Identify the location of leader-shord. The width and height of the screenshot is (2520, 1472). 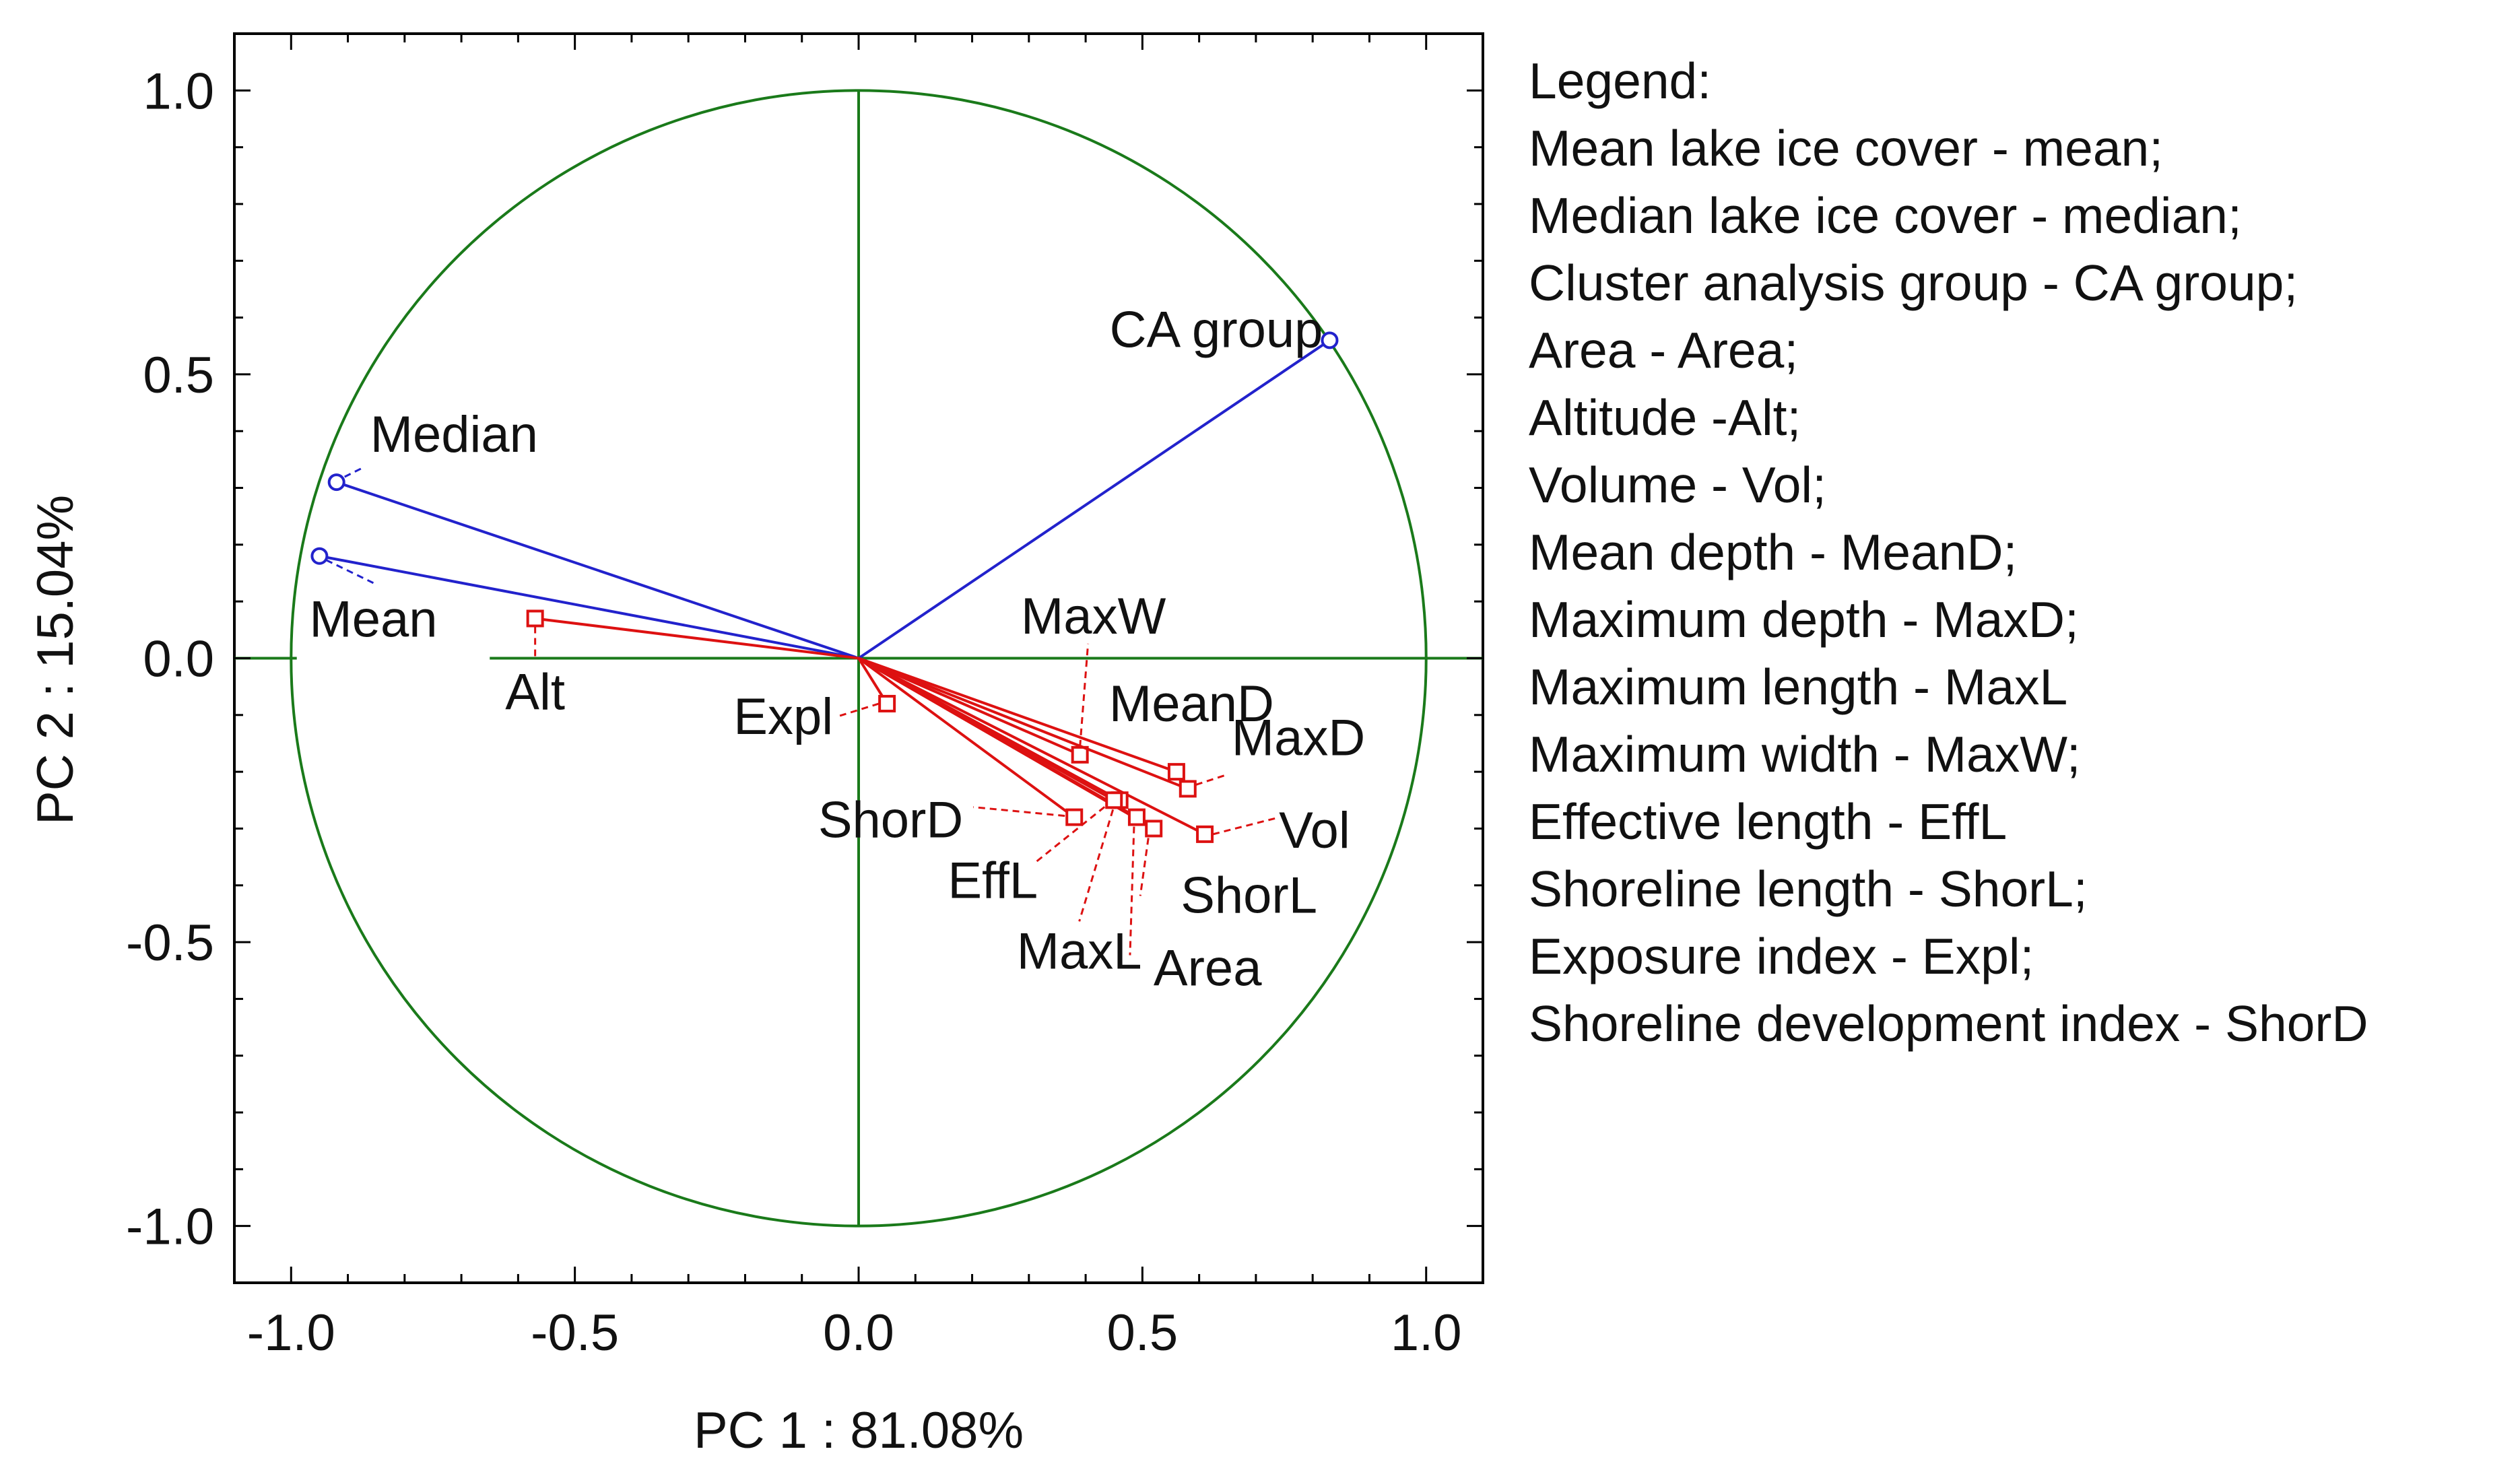
(1019, 811).